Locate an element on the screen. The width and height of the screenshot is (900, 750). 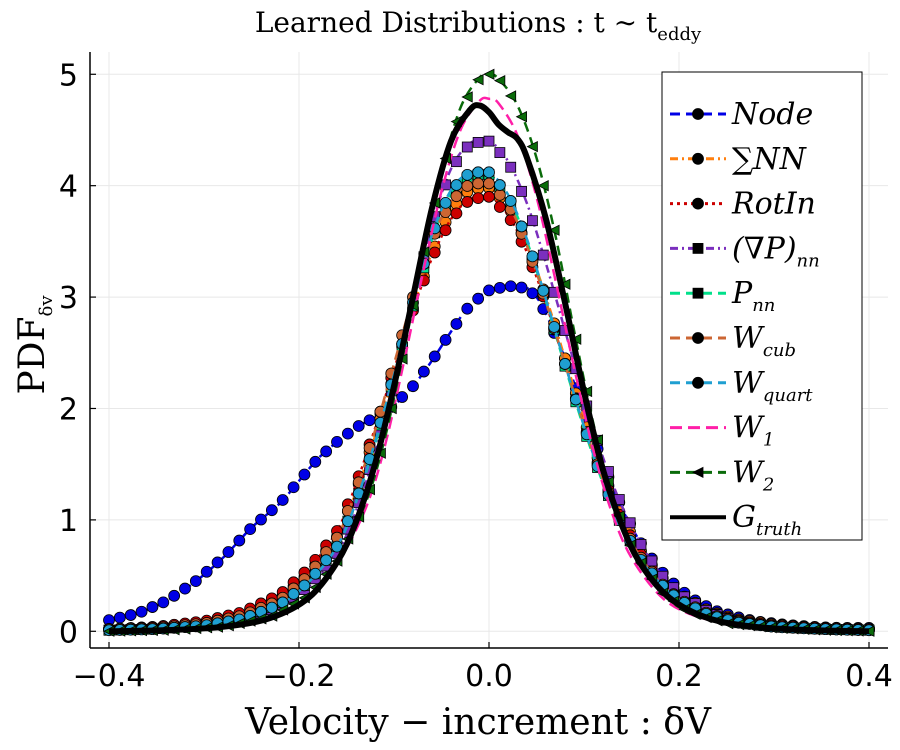
y-axis-label-sub: δv is located at coordinates (46, 306).